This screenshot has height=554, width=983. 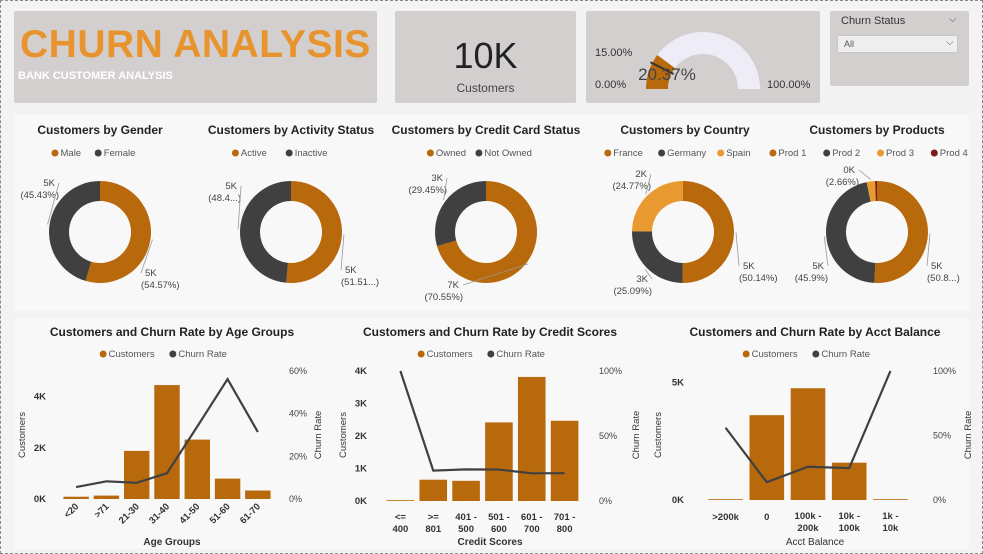 I want to click on donut-data-label: 3K, so click(x=642, y=279).